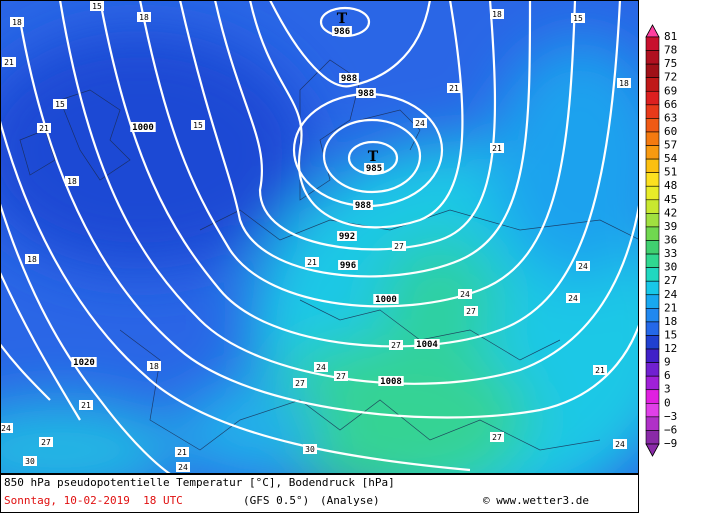 The image size is (704, 513). I want to click on colorbar-label: 69, so click(670, 90).